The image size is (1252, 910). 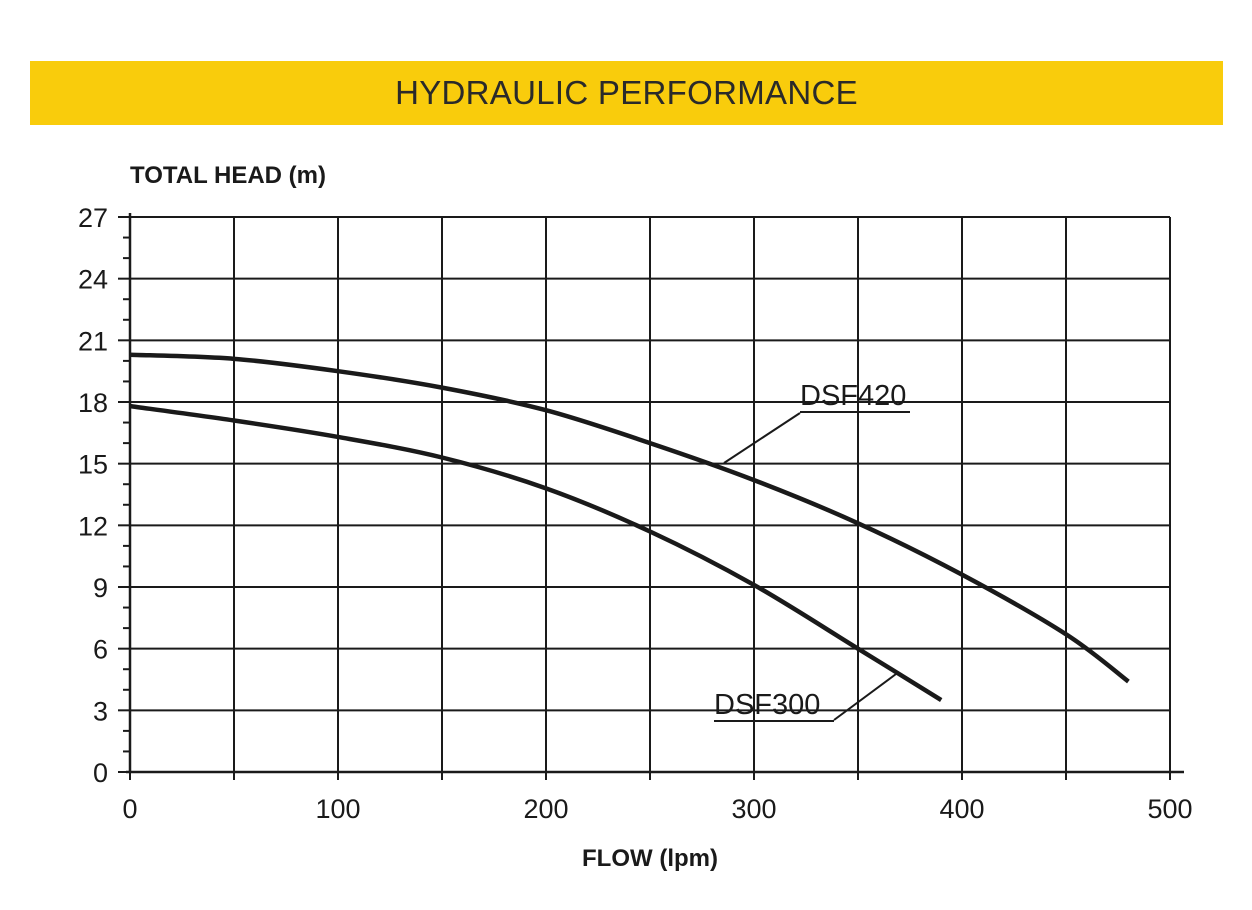 What do you see at coordinates (129, 809) in the screenshot?
I see `x-tick-label: 0` at bounding box center [129, 809].